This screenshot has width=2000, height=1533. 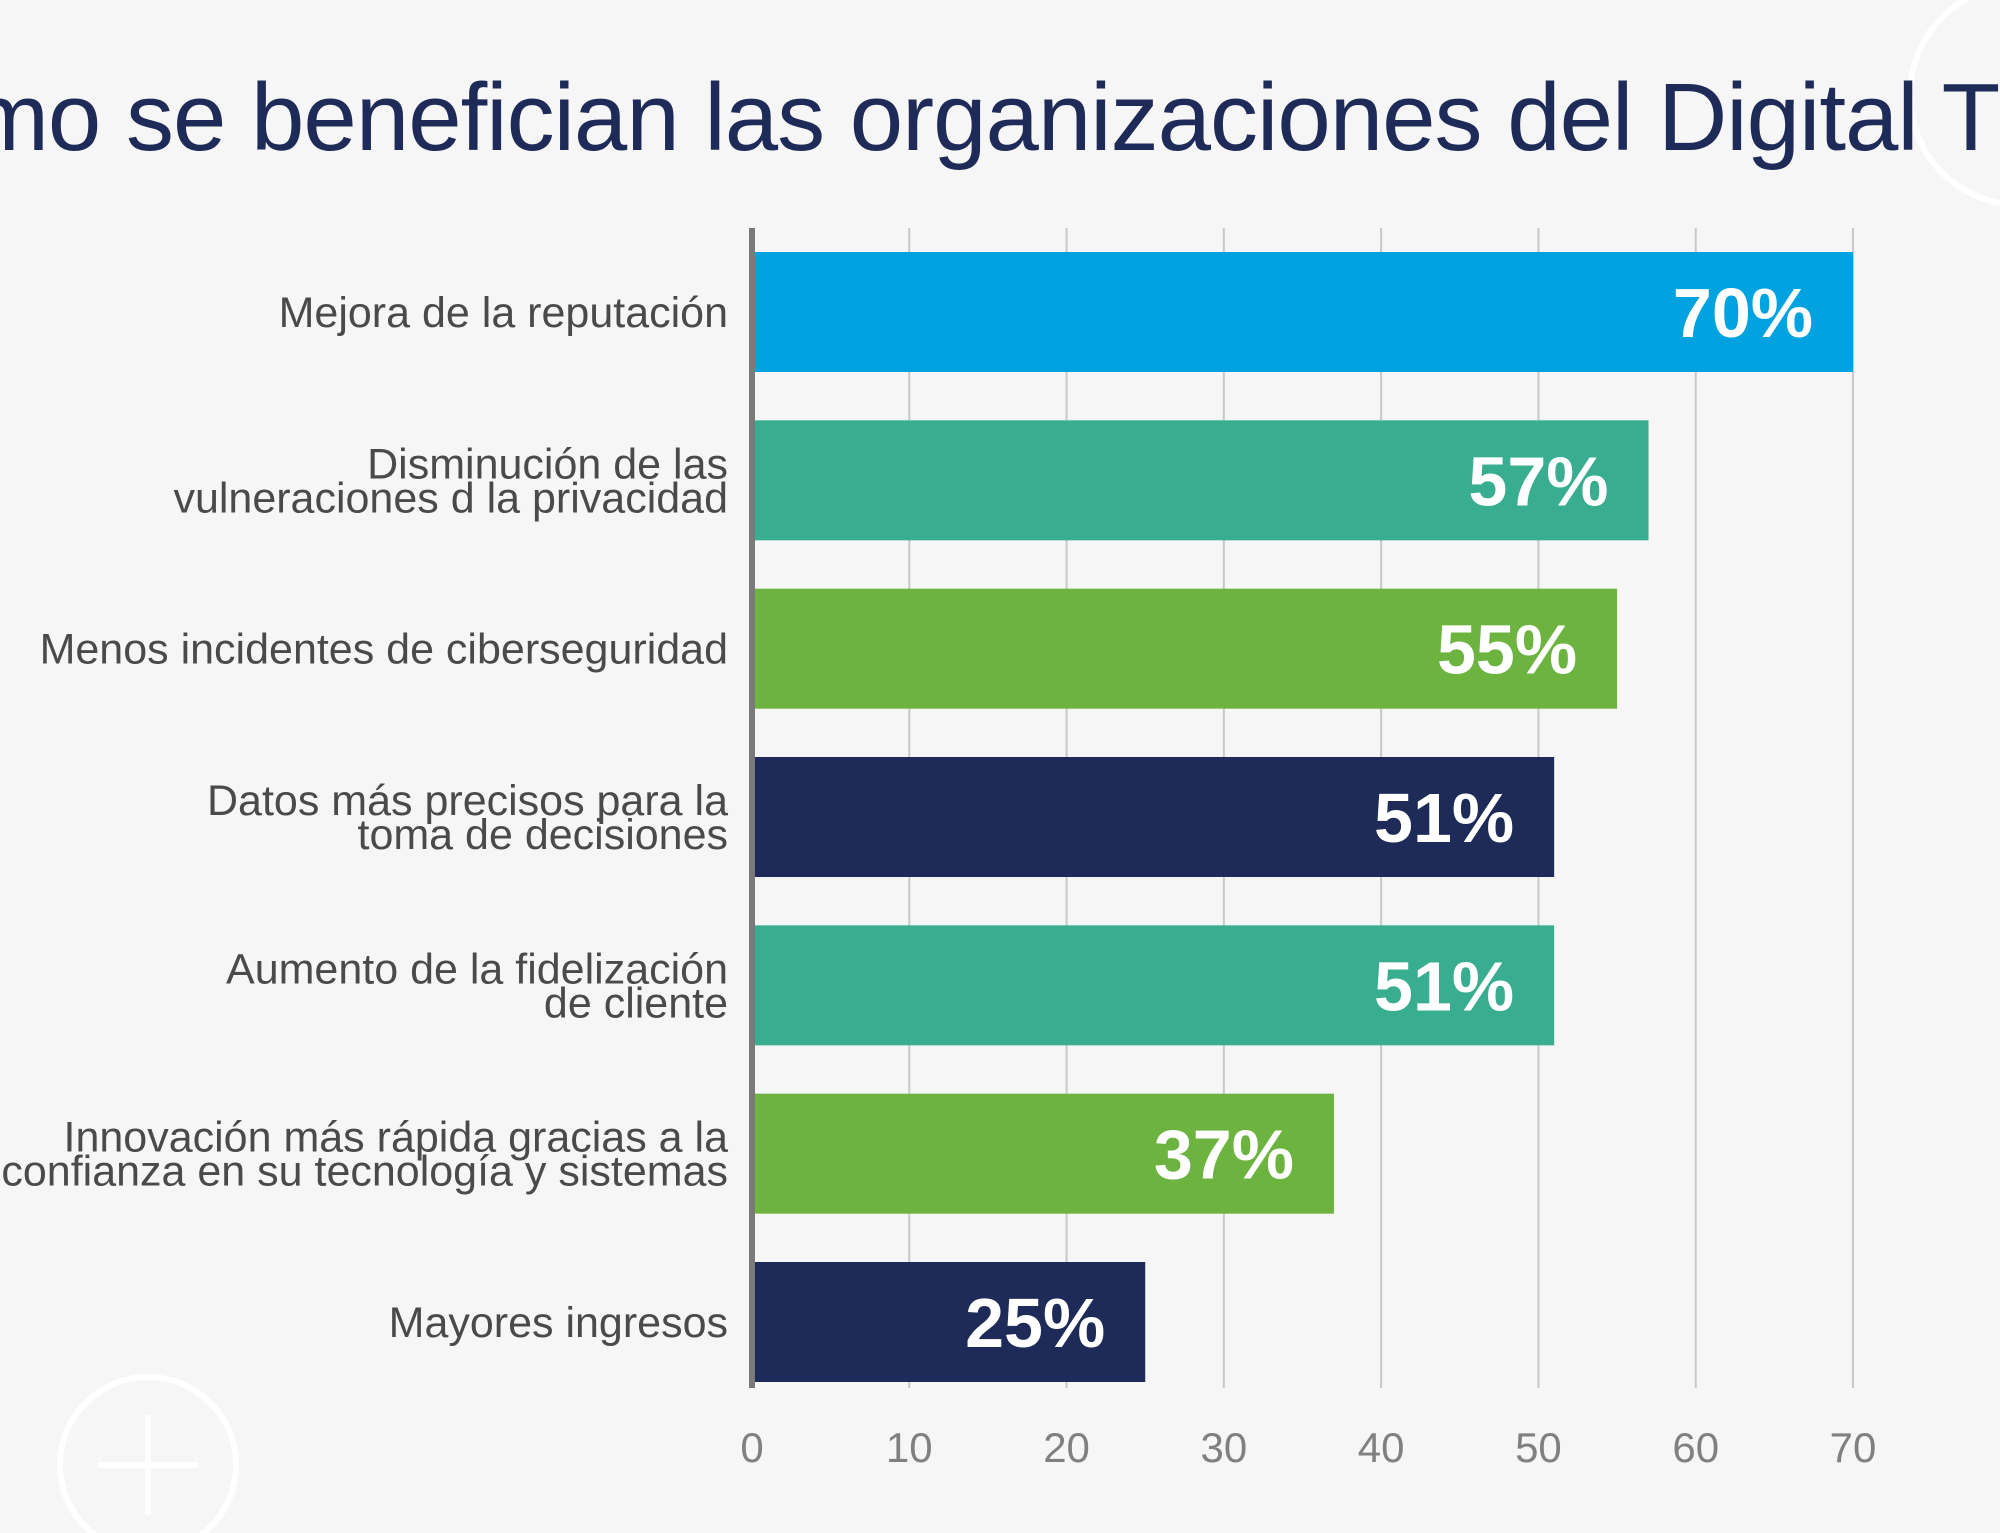 I want to click on category-label: Mayores ingresos, so click(x=558, y=1323).